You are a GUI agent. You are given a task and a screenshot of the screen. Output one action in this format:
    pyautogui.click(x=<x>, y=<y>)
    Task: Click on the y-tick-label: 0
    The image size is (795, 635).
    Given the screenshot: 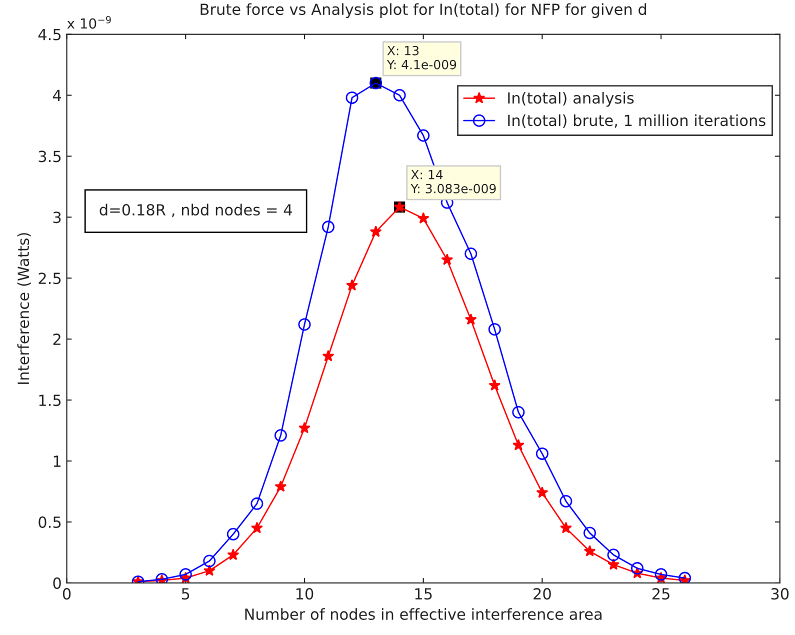 What is the action you would take?
    pyautogui.click(x=57, y=583)
    